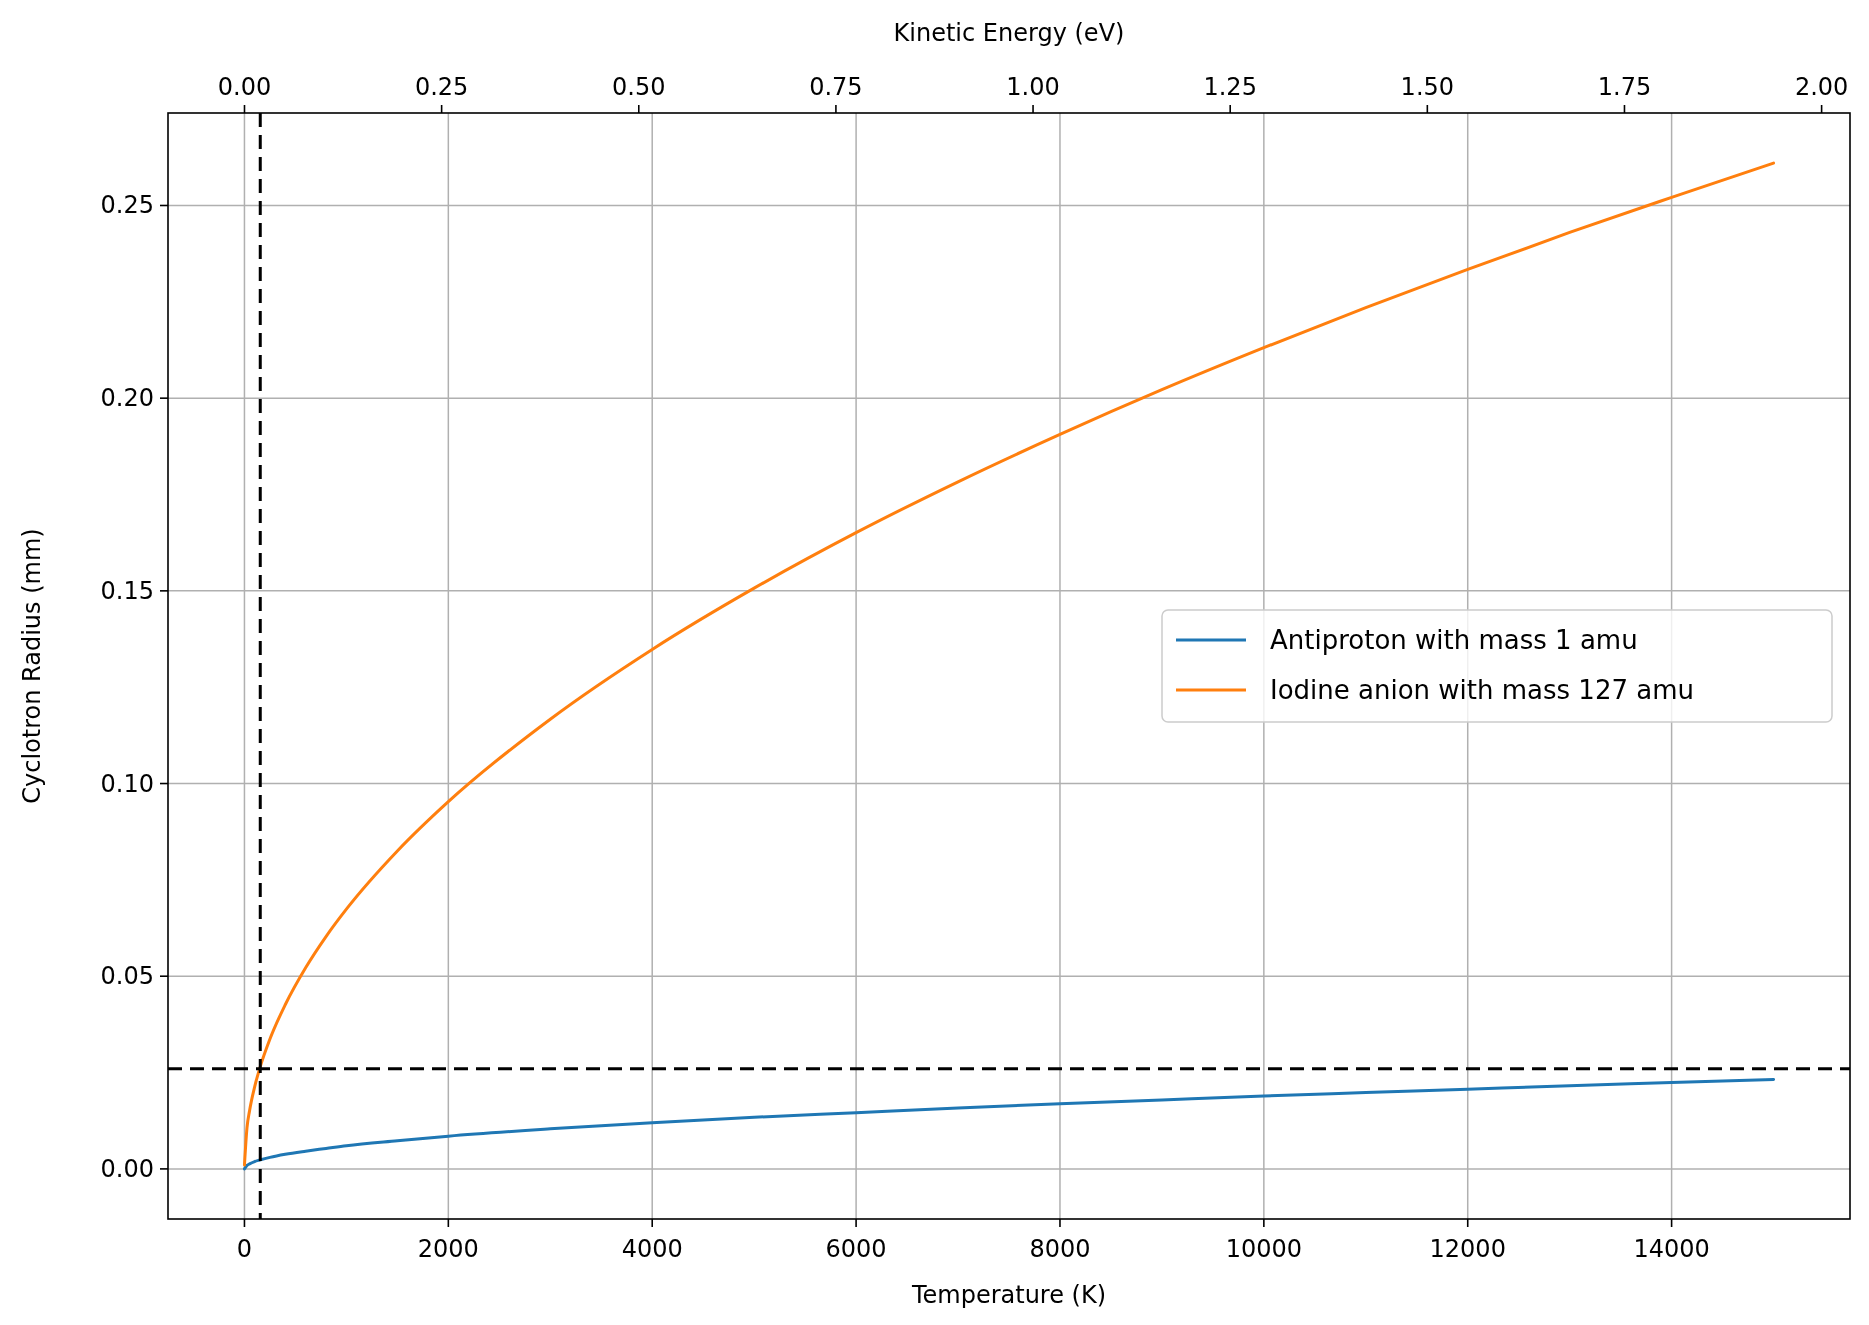  I want to click on x-tick-label: 6000, so click(856, 1249).